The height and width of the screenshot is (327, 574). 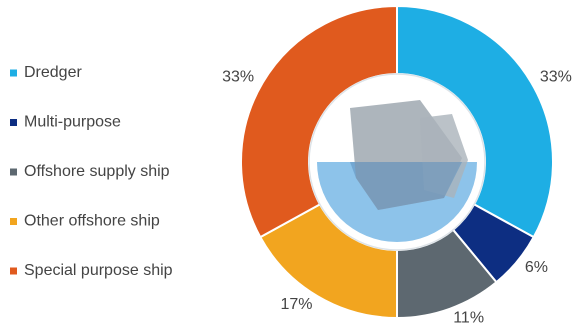 What do you see at coordinates (98, 270) in the screenshot?
I see `legend-label: Special purpose ship` at bounding box center [98, 270].